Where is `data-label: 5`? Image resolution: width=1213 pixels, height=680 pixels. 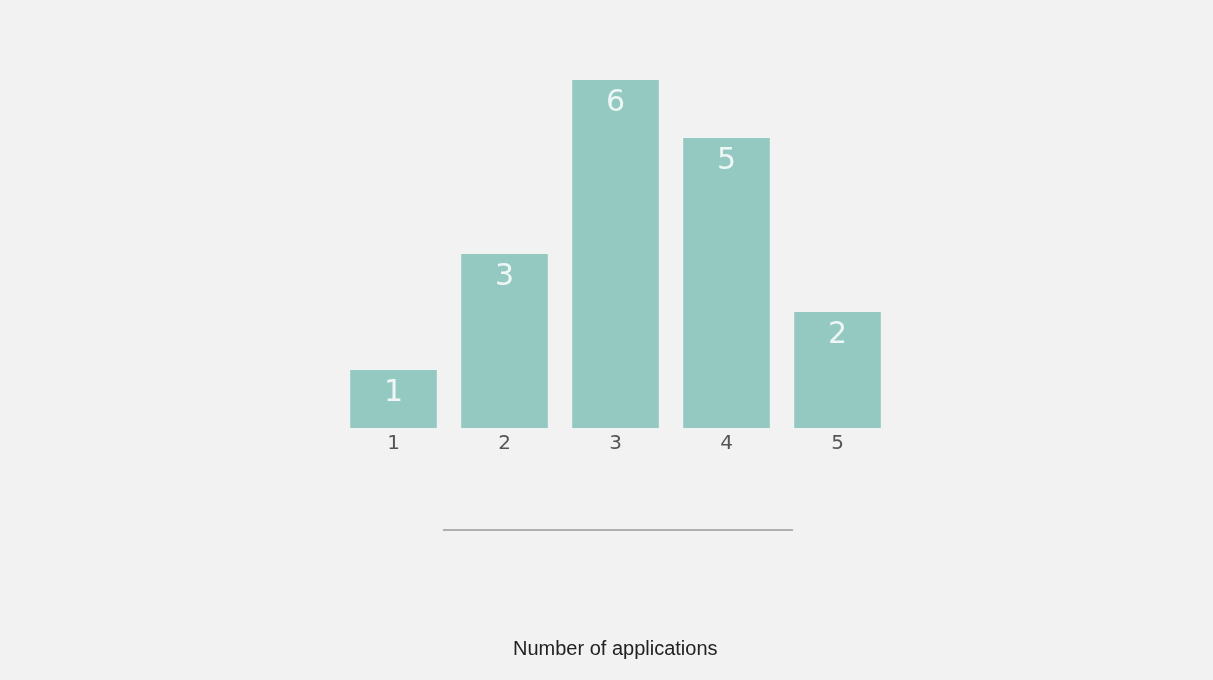 data-label: 5 is located at coordinates (726, 158).